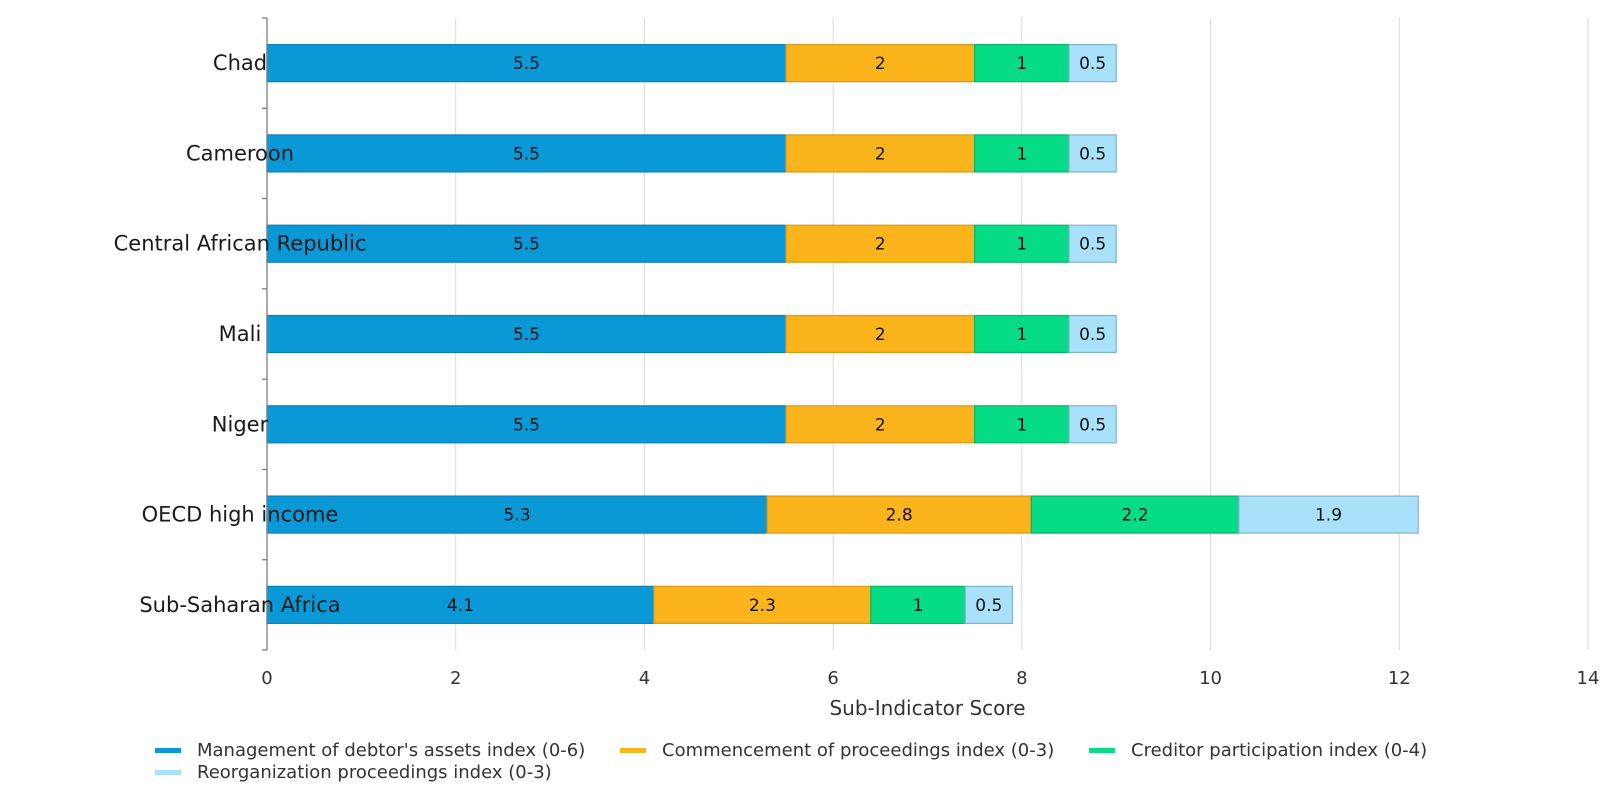 Image resolution: width=1604 pixels, height=793 pixels. Describe the element at coordinates (832, 678) in the screenshot. I see `x-tick-label: 6` at that location.